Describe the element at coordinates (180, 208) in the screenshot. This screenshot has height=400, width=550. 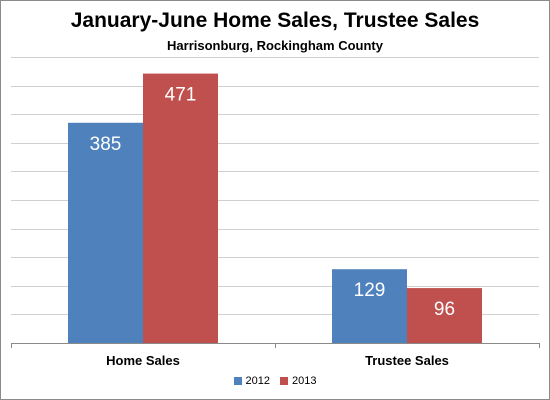
I see `bar-2013-home-sales` at that location.